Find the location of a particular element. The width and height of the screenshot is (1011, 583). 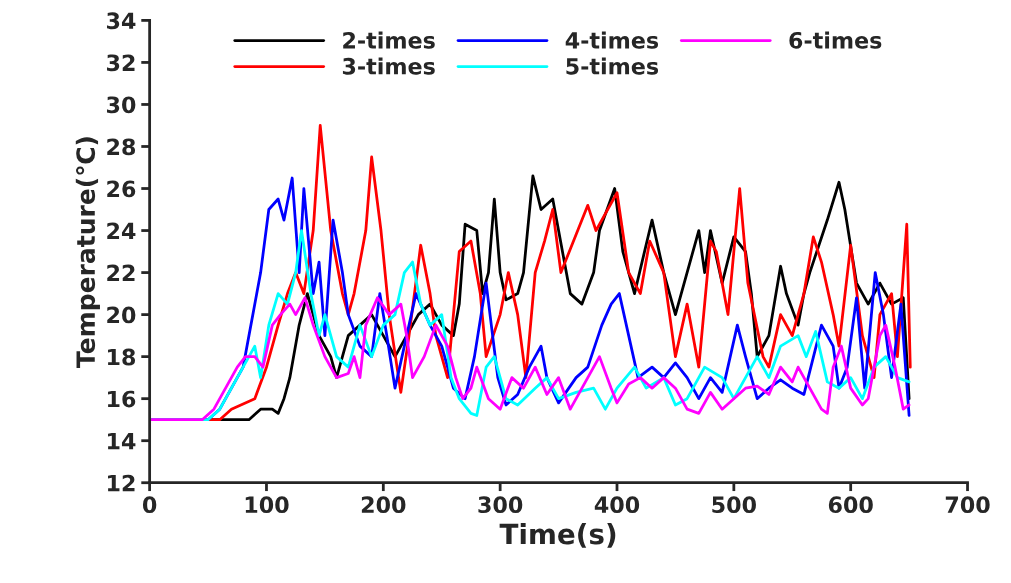

y-tick-label: 20 is located at coordinates (121, 315).